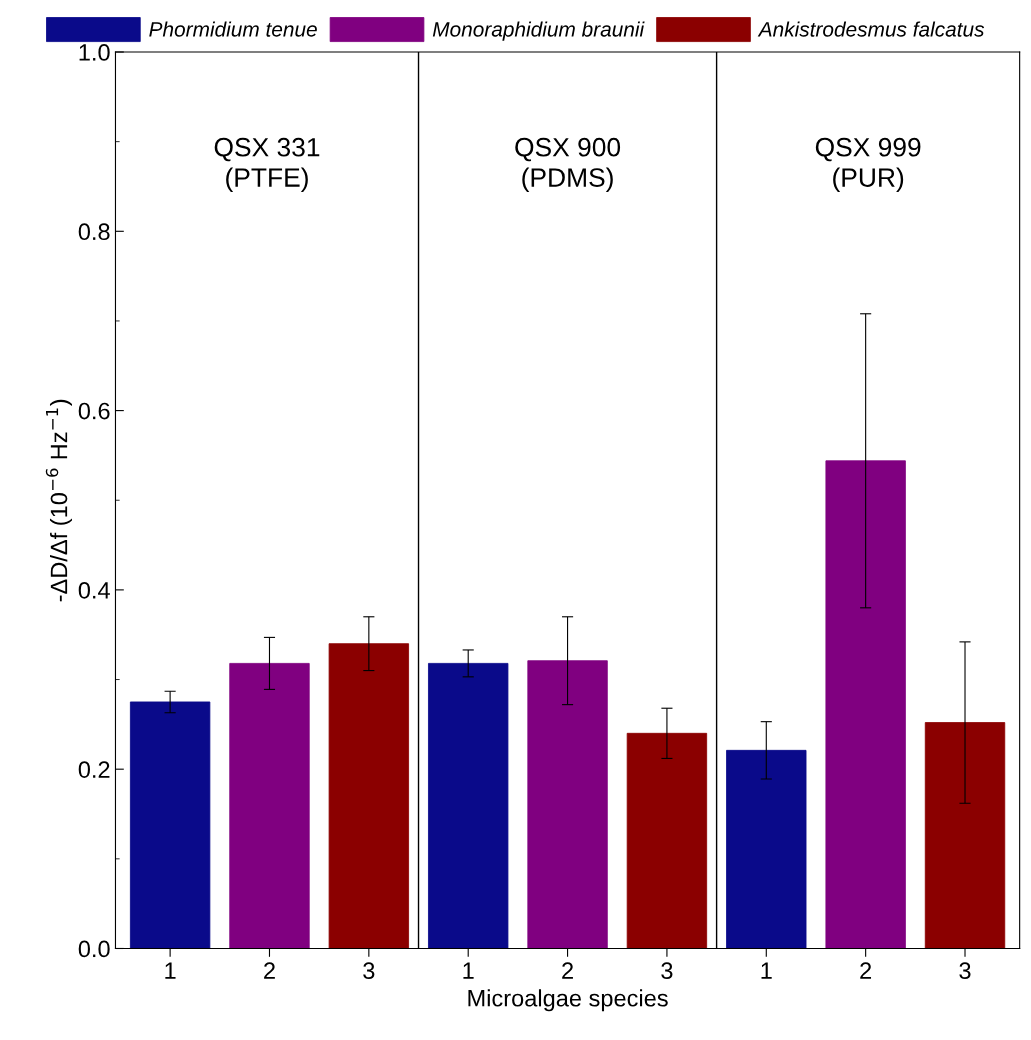  What do you see at coordinates (94, 52) in the screenshot?
I see `y-tick-label: 1.0` at bounding box center [94, 52].